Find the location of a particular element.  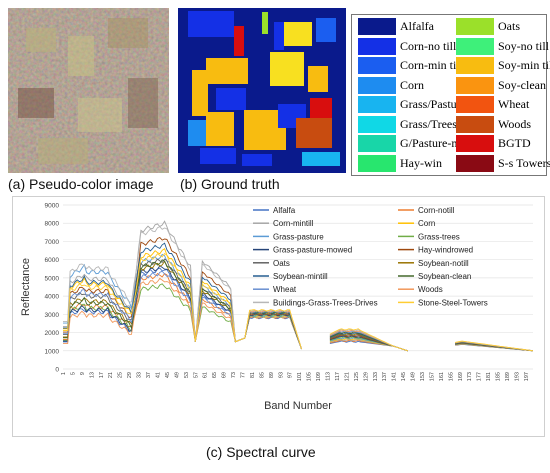

class-legend-label: BGTD is located at coordinates (514, 143).